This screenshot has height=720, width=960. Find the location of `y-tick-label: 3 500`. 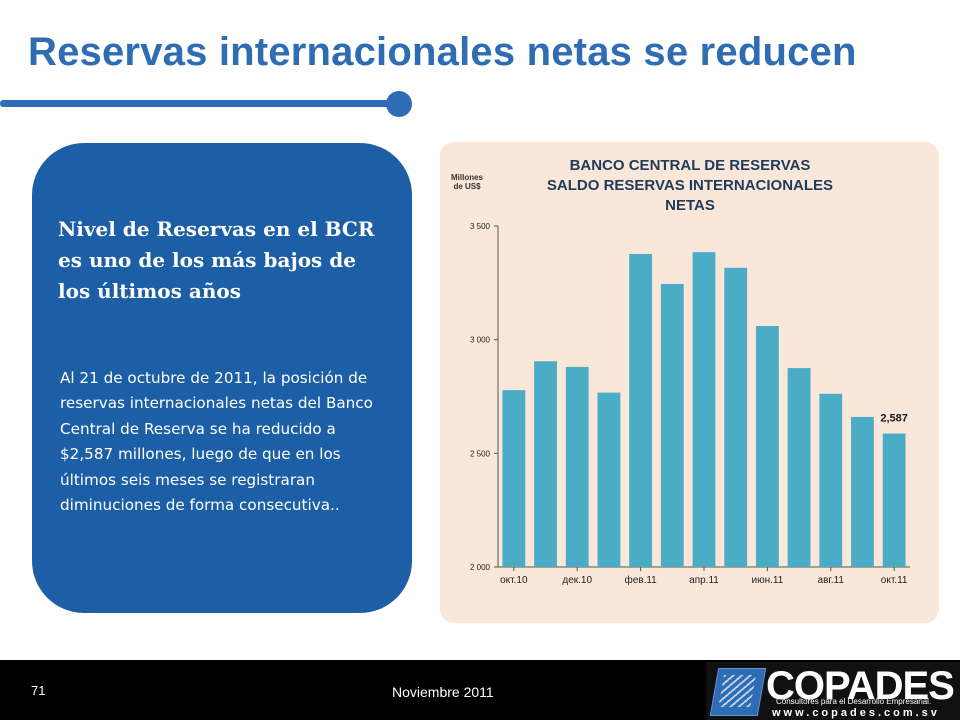

y-tick-label: 3 500 is located at coordinates (480, 226).